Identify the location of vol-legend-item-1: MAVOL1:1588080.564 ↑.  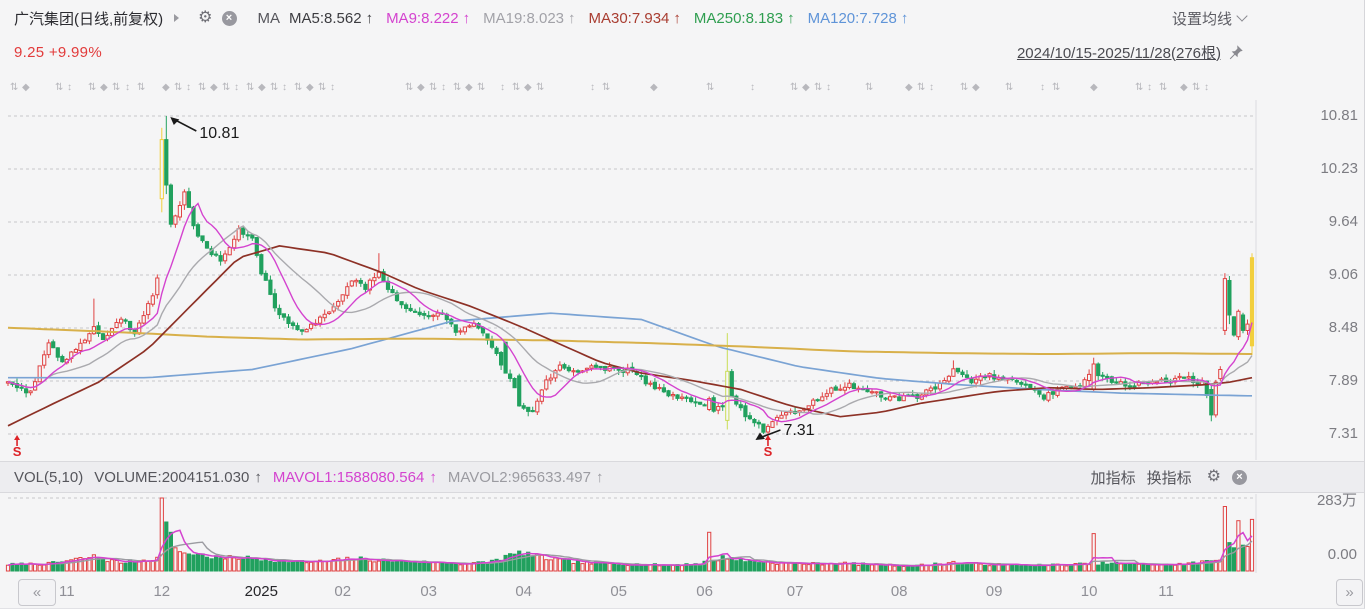
(354, 477).